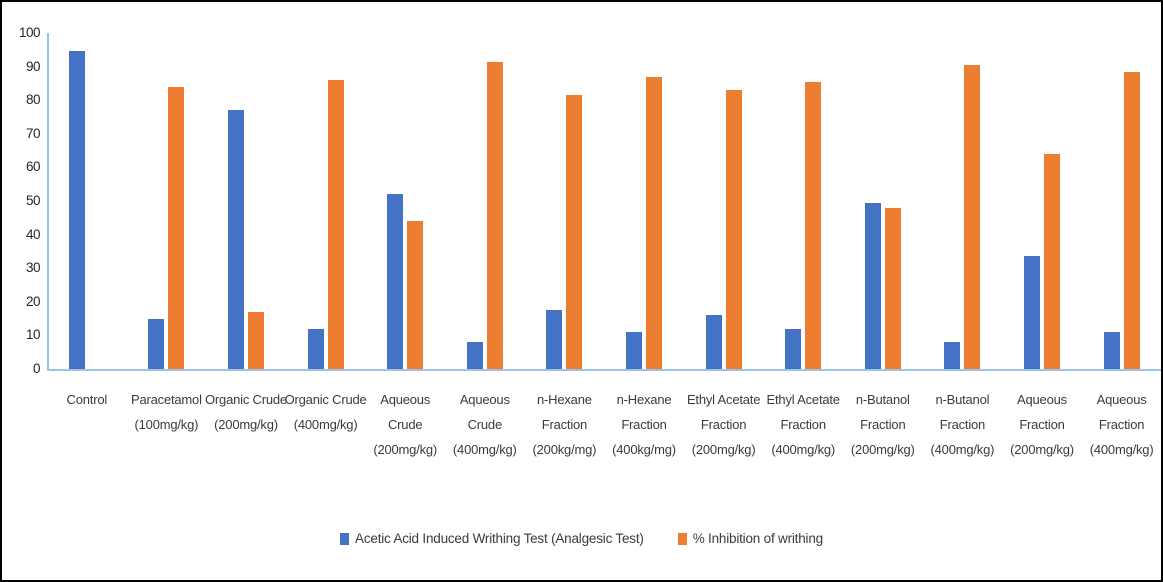 This screenshot has width=1163, height=582. What do you see at coordinates (962, 424) in the screenshot?
I see `x-category-label: n-Butanol Fraction (400mg/kg)` at bounding box center [962, 424].